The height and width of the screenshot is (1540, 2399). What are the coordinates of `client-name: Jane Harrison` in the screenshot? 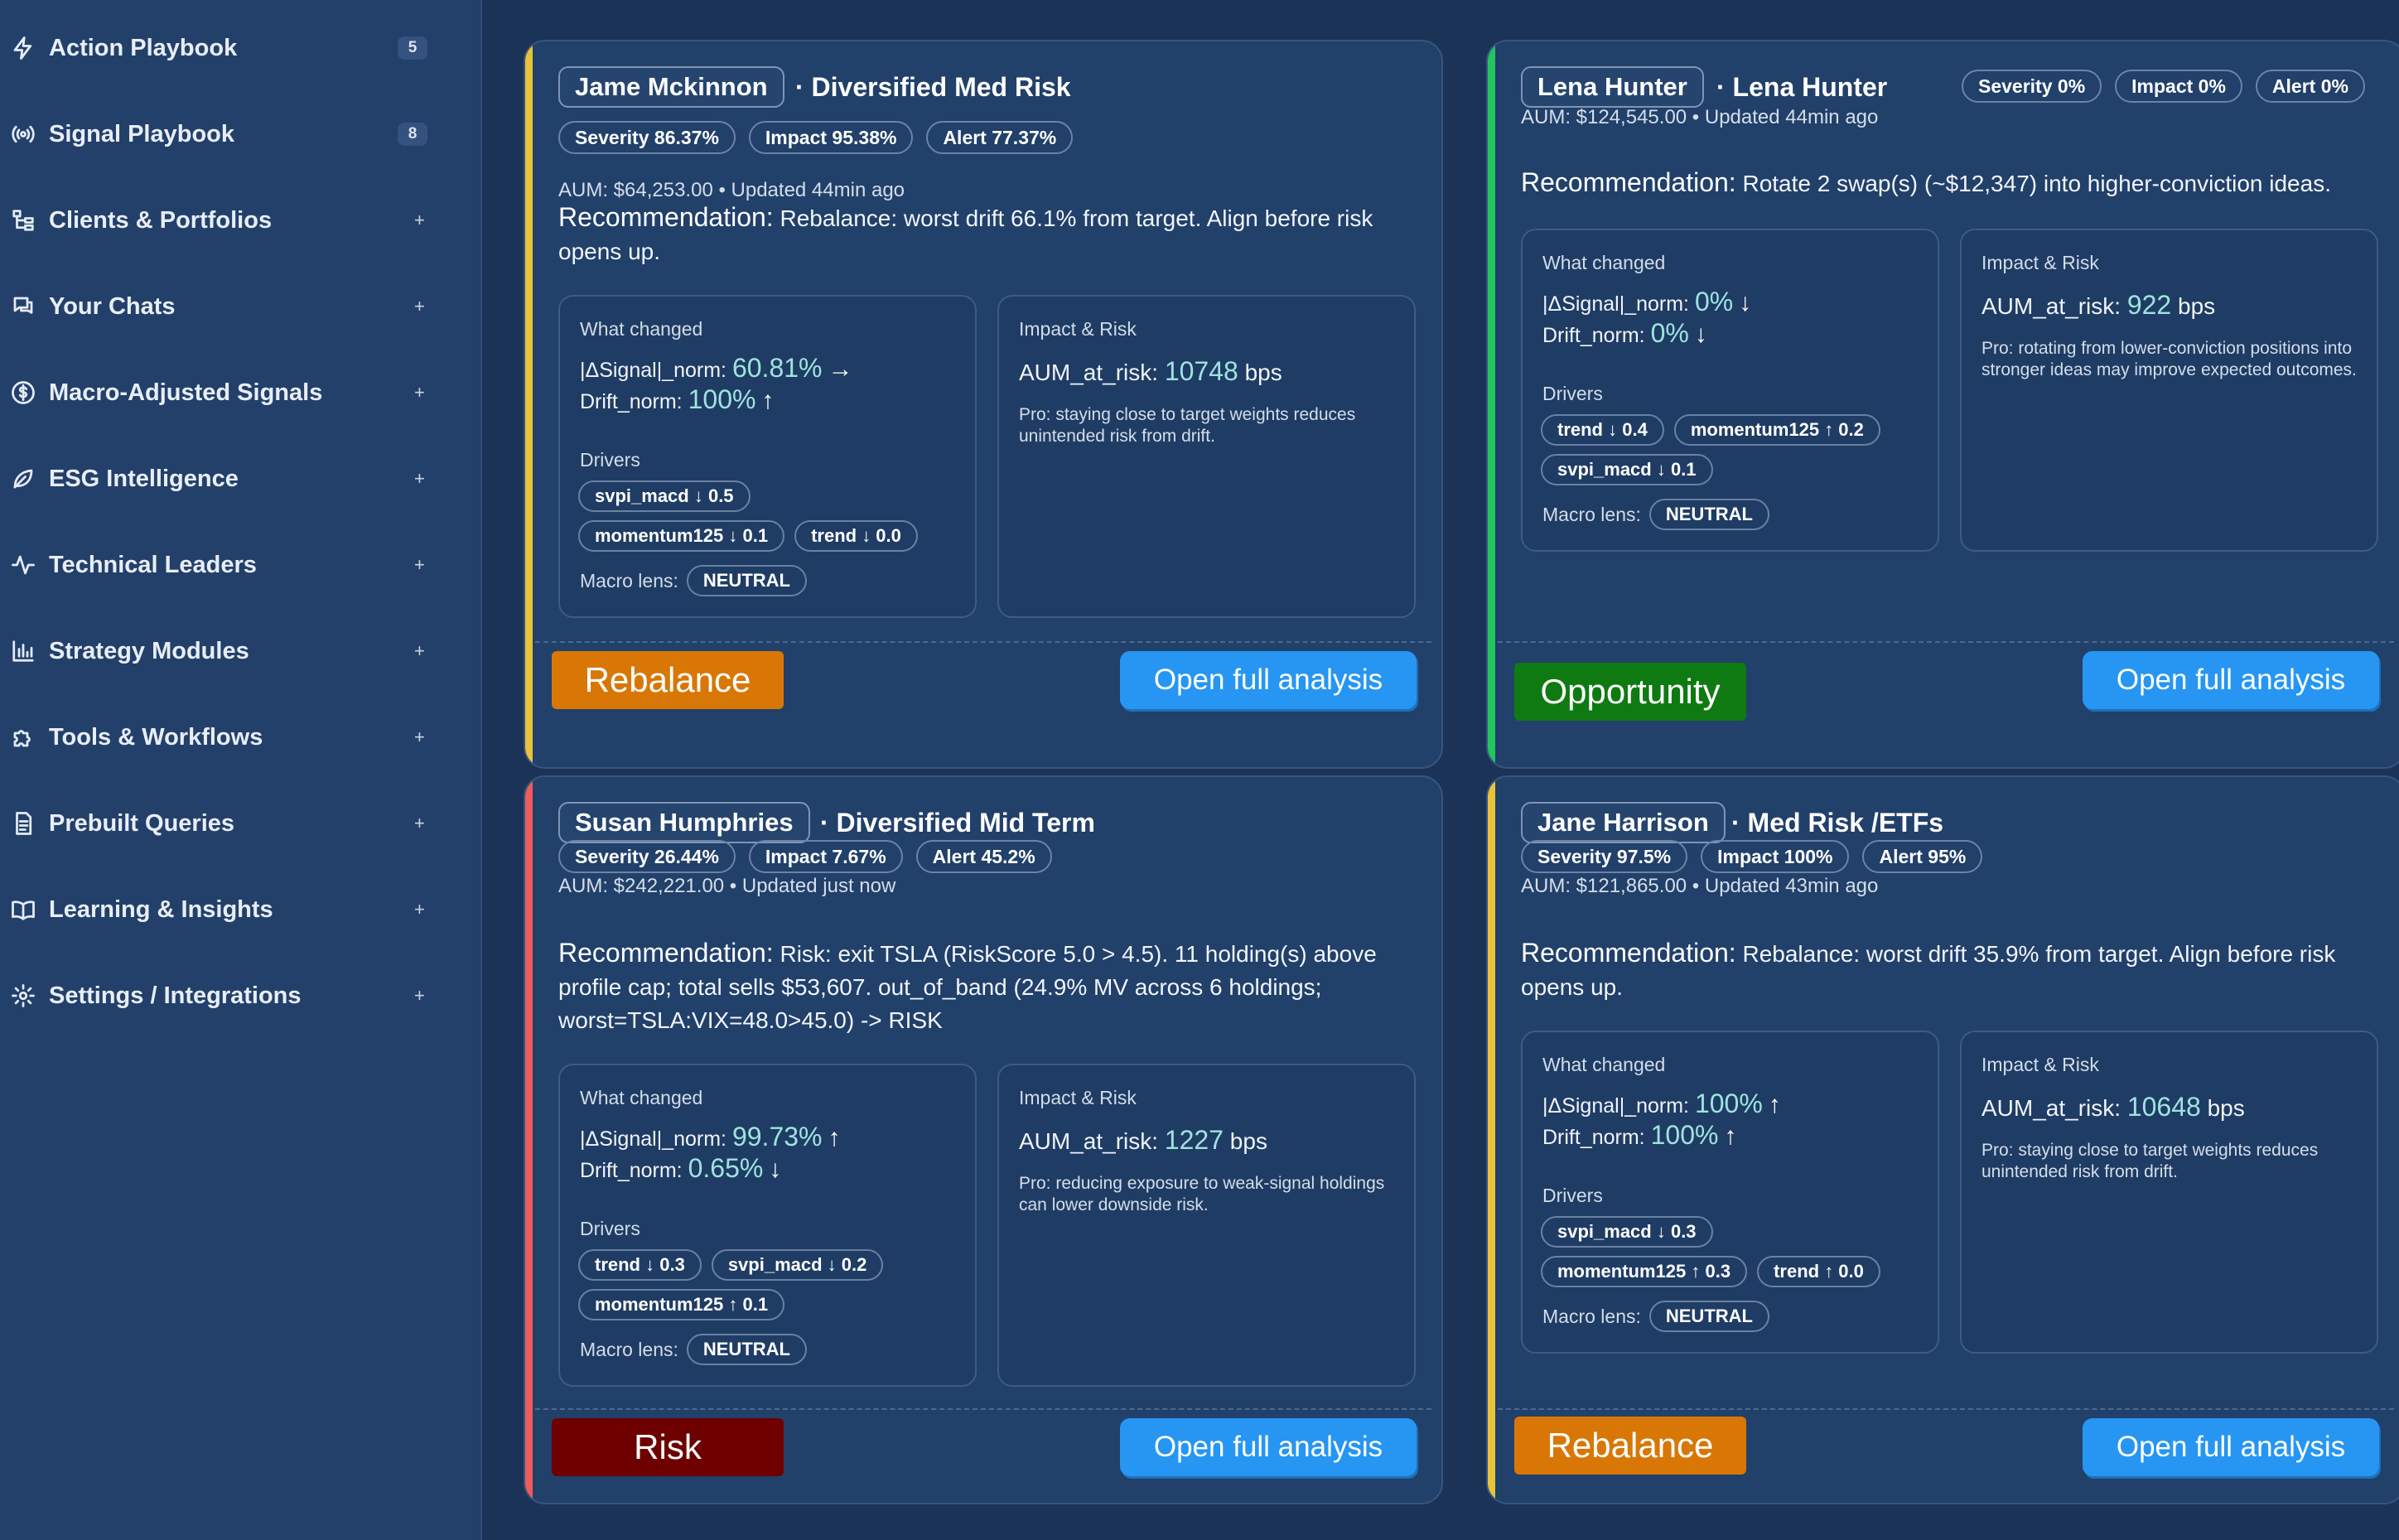 It's located at (1623, 822).